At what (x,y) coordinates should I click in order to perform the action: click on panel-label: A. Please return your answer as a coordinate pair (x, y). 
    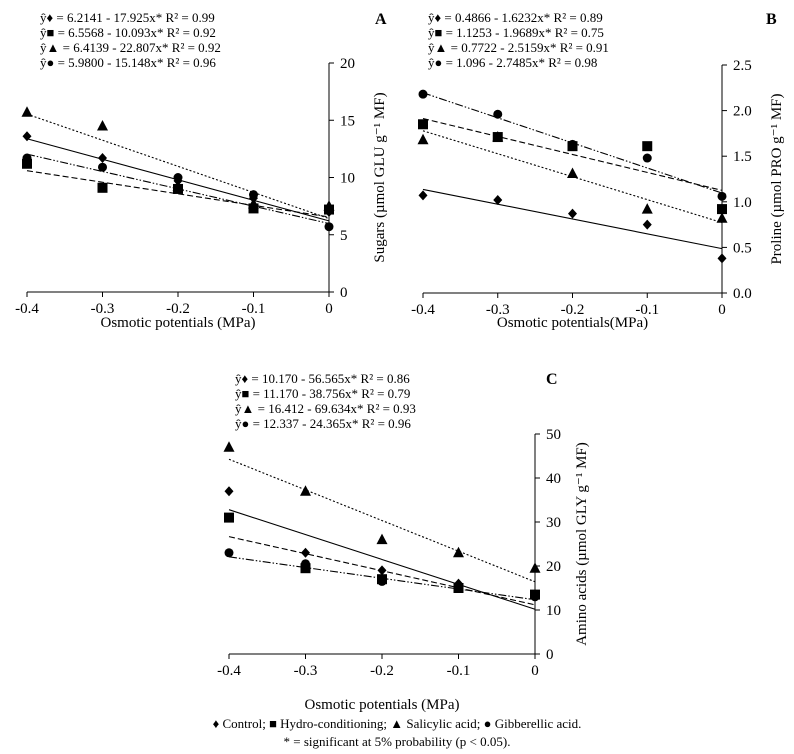
    Looking at the image, I should click on (381, 19).